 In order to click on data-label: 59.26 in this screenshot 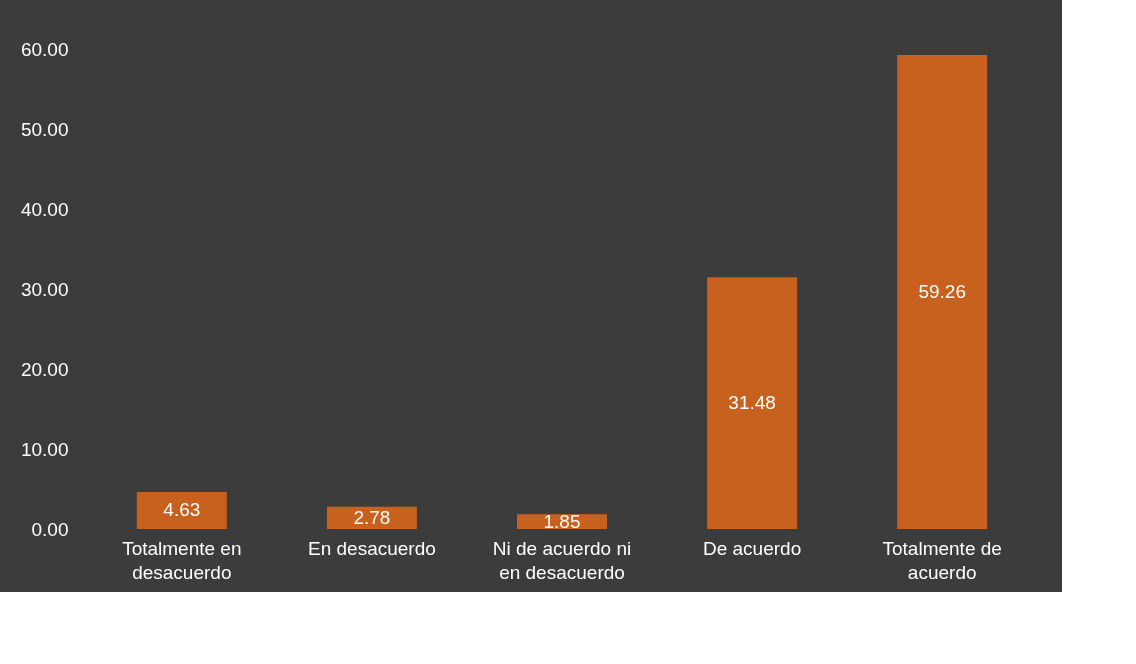, I will do `click(942, 291)`.